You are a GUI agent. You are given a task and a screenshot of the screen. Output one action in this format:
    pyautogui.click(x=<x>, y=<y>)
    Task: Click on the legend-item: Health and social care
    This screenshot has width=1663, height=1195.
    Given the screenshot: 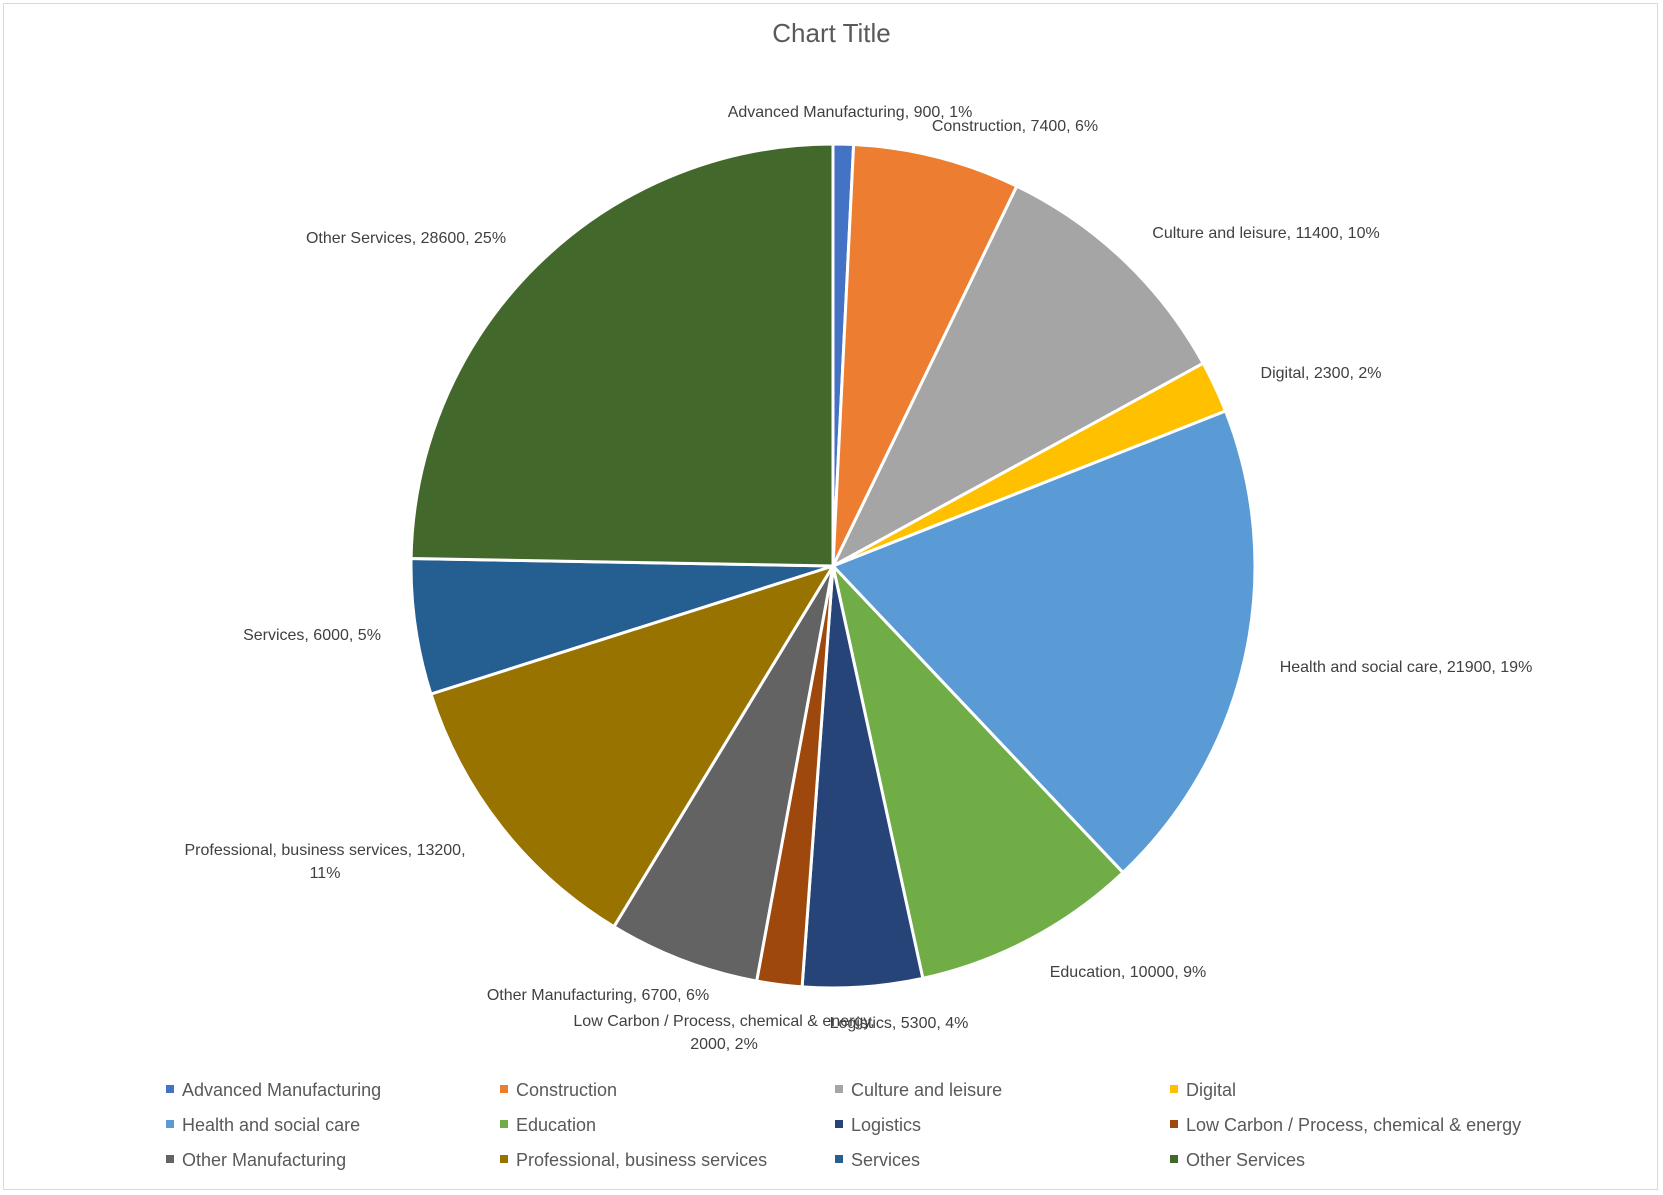 What is the action you would take?
    pyautogui.click(x=263, y=1125)
    